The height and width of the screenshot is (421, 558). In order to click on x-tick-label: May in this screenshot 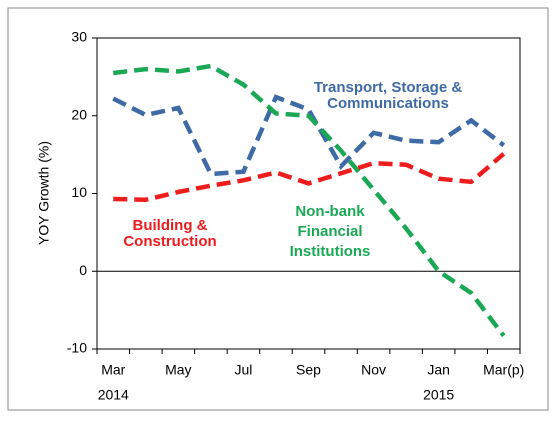, I will do `click(178, 370)`.